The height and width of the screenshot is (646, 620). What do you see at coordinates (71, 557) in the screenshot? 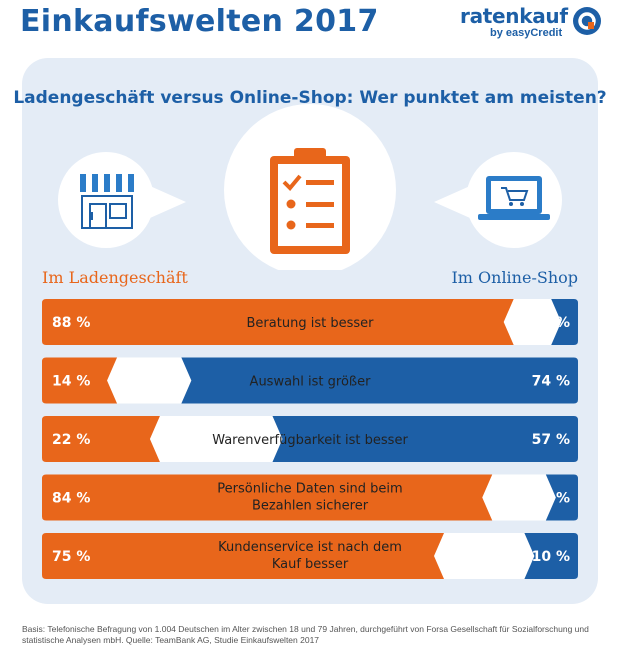
I see `value-label-store: 75 %` at bounding box center [71, 557].